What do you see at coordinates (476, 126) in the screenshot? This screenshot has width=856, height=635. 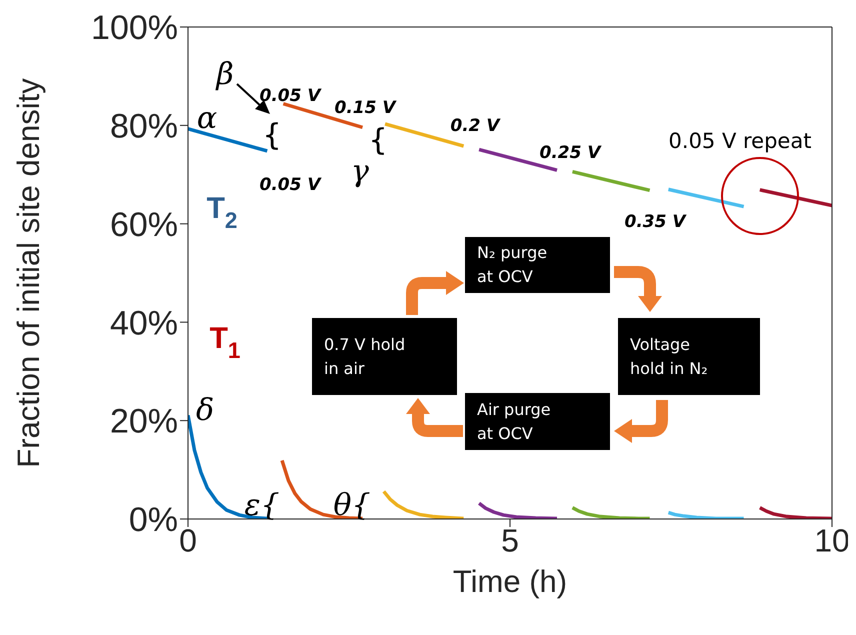 I see `annotation: 0.2 V` at bounding box center [476, 126].